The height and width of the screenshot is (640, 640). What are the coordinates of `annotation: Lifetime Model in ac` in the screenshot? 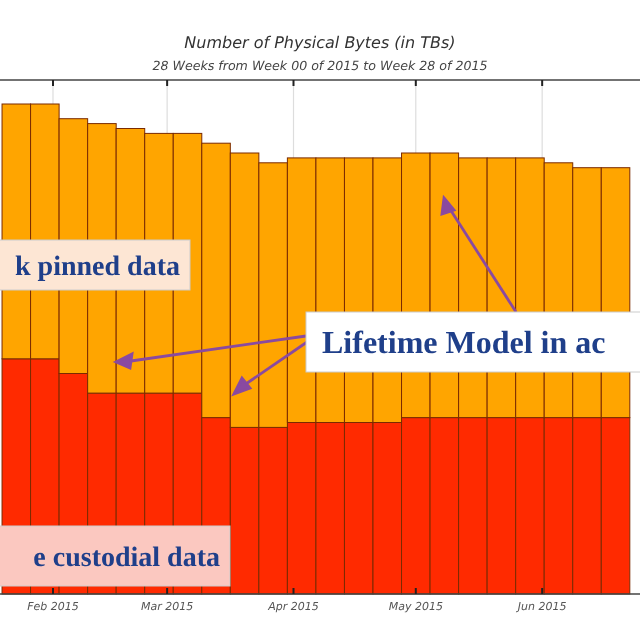 It's located at (464, 344).